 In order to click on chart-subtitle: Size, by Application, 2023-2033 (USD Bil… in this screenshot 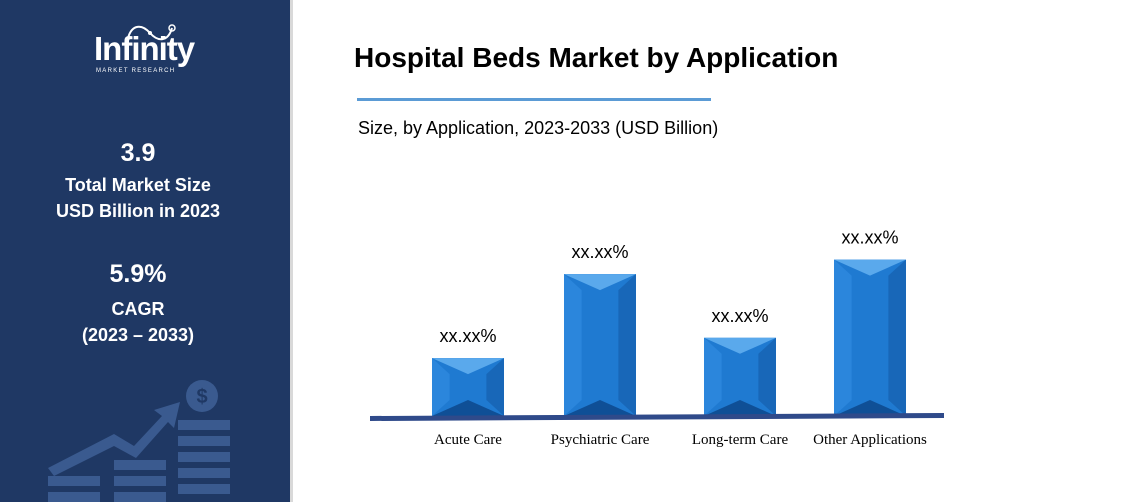, I will do `click(538, 128)`.